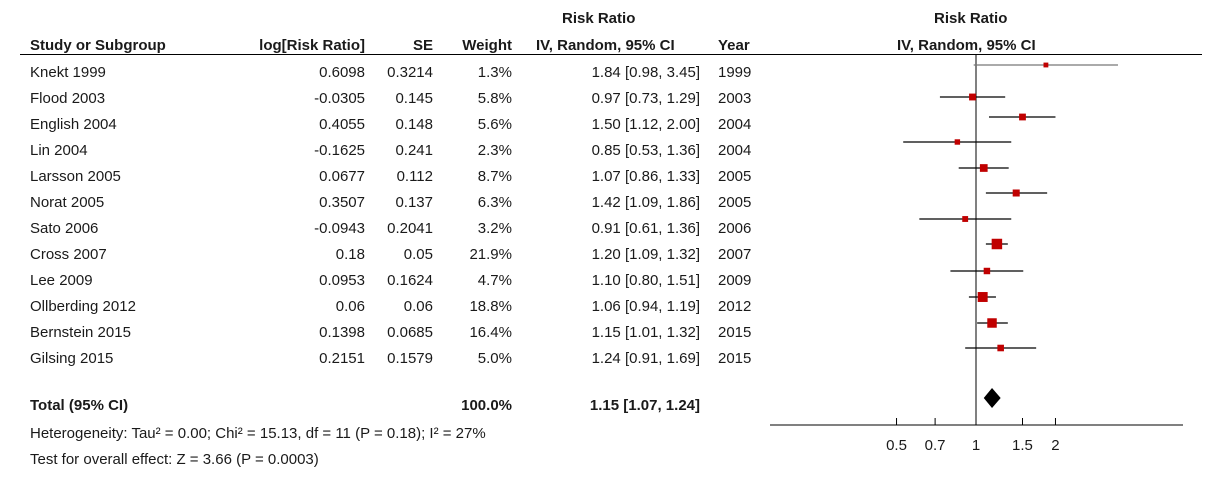  Describe the element at coordinates (339, 228) in the screenshot. I see `row-logrr: -0.0943` at that location.